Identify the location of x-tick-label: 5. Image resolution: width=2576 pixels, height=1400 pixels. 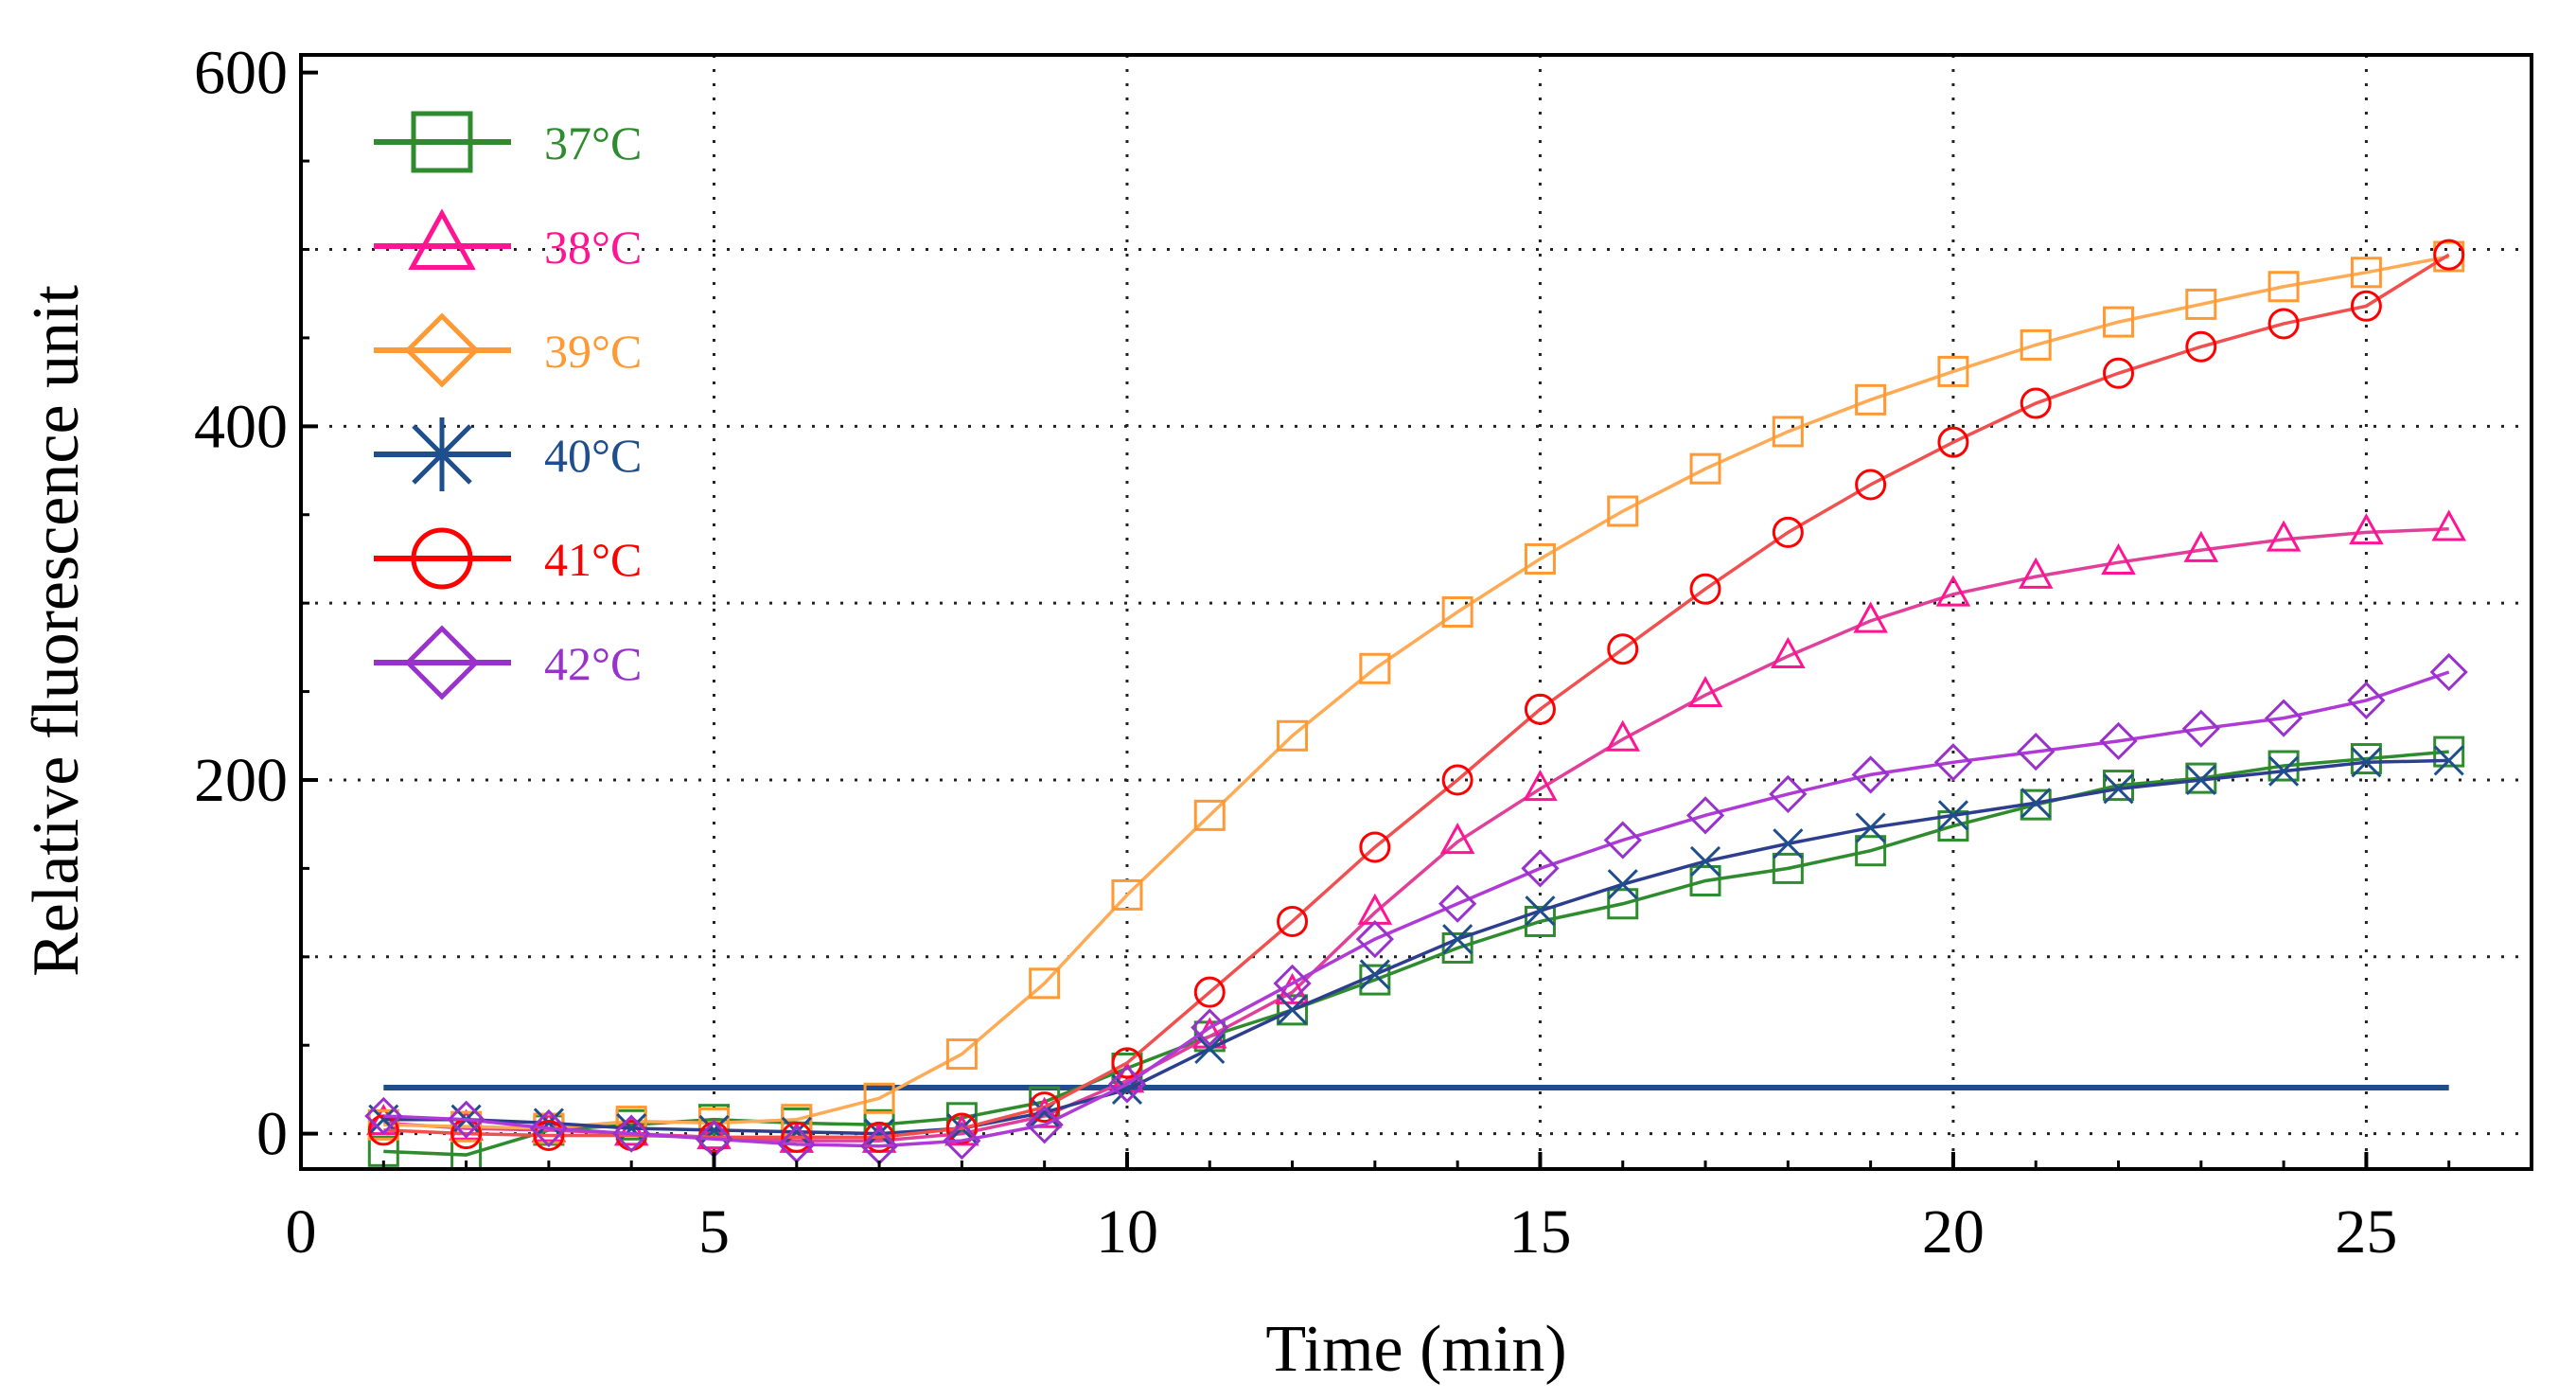
(714, 1232).